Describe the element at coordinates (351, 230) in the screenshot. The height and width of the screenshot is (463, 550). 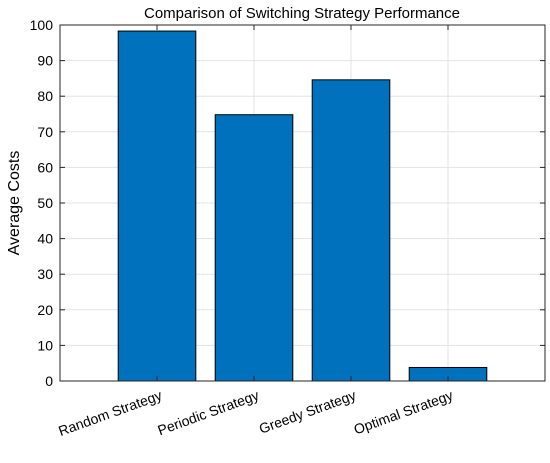
I see `bar-greedy-strategy` at that location.